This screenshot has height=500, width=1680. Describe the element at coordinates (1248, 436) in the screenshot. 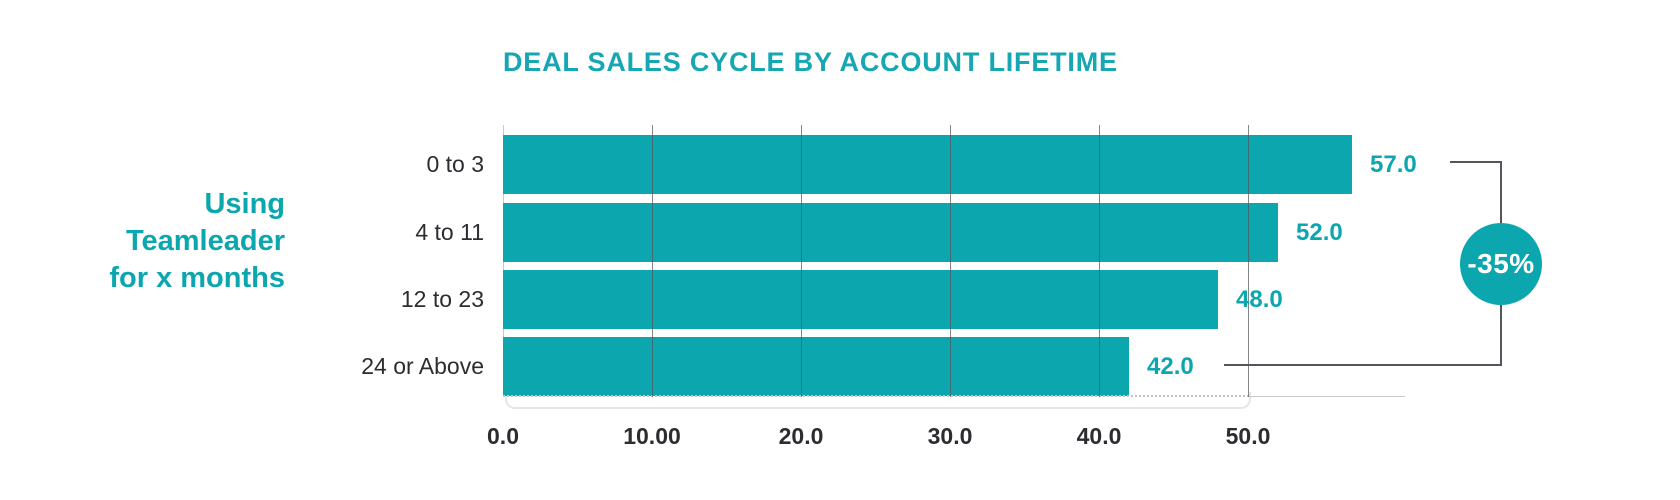

I see `x-tick-label: 50.0` at that location.